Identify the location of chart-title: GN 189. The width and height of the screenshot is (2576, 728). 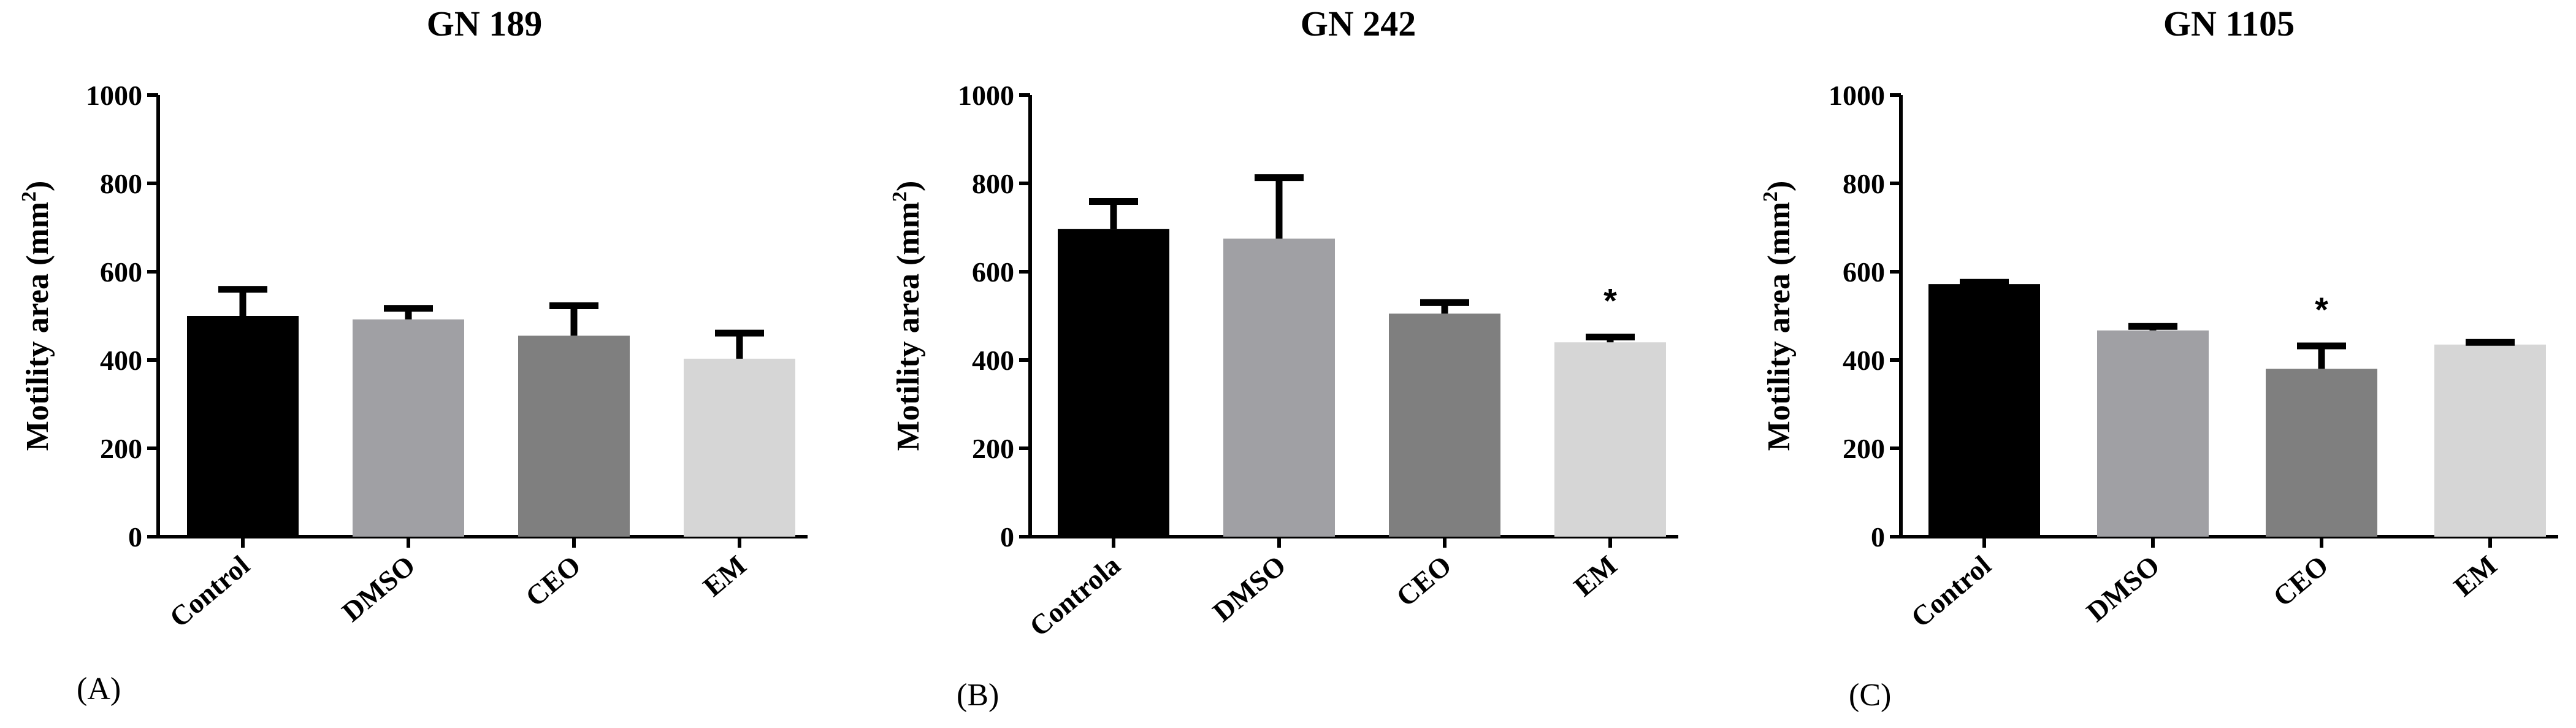
(485, 24).